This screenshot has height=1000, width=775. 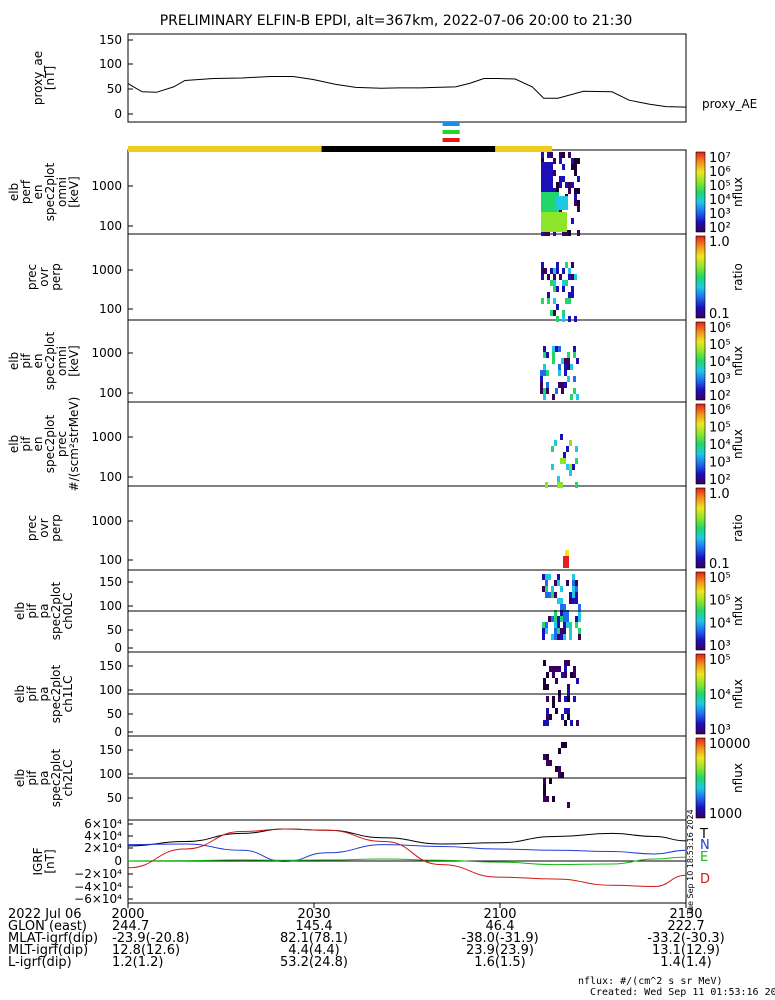 What do you see at coordinates (407, 853) in the screenshot?
I see `igrf-series-N` at bounding box center [407, 853].